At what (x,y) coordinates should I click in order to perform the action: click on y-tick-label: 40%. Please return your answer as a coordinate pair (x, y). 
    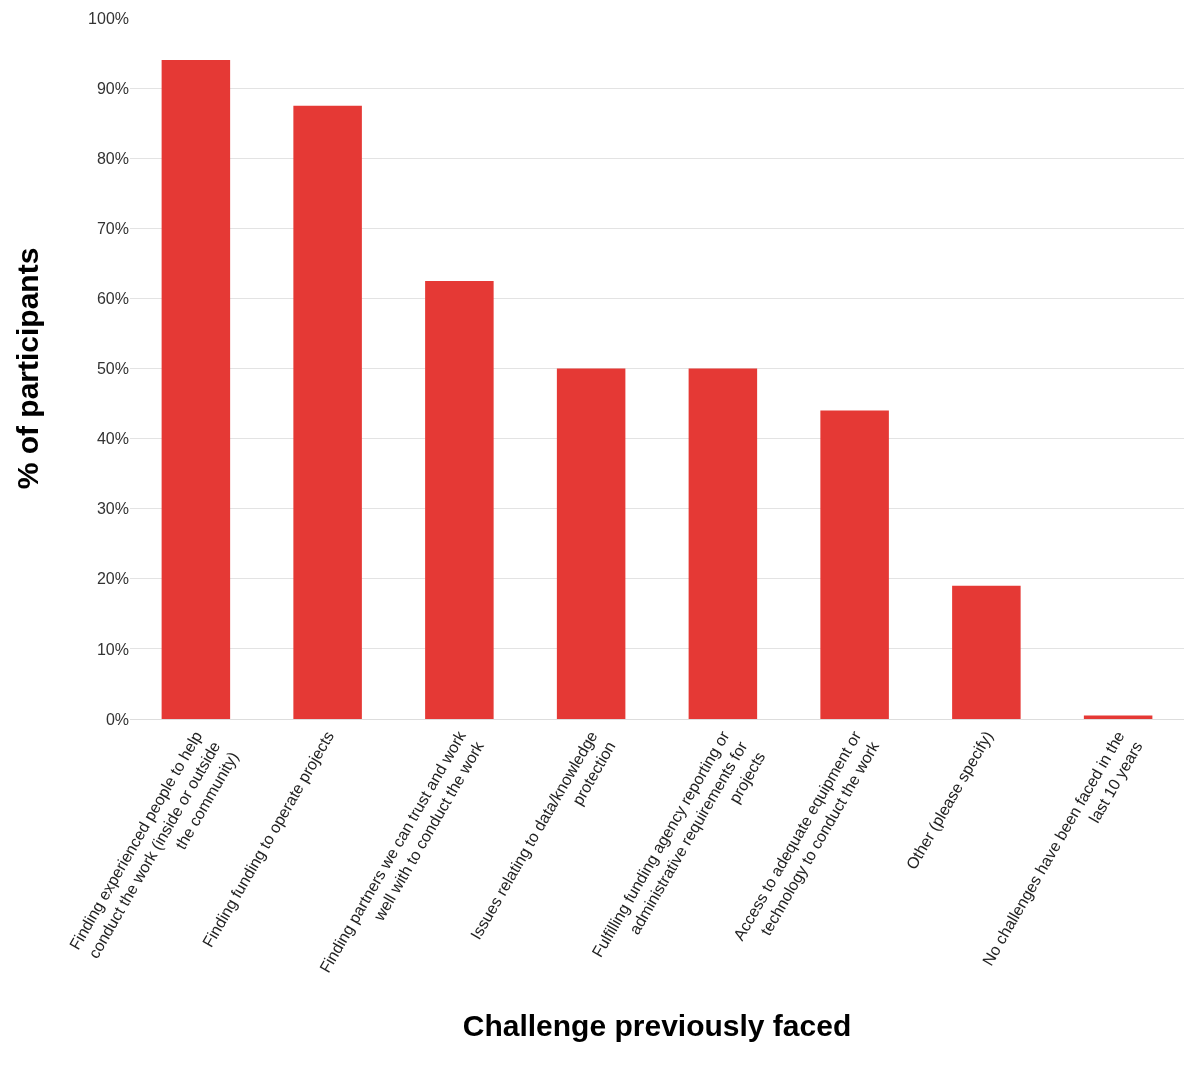
    Looking at the image, I should click on (112, 439).